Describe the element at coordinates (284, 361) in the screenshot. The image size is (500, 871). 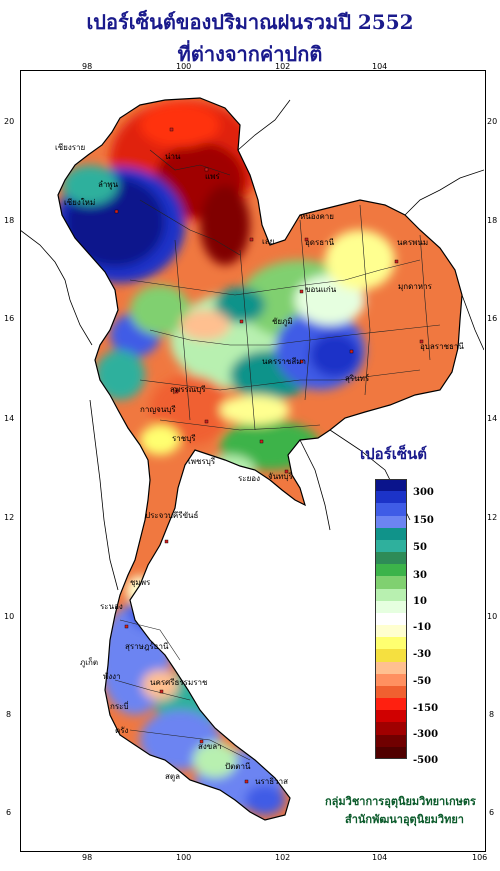
I see `city-label: นครราชสีมา` at that location.